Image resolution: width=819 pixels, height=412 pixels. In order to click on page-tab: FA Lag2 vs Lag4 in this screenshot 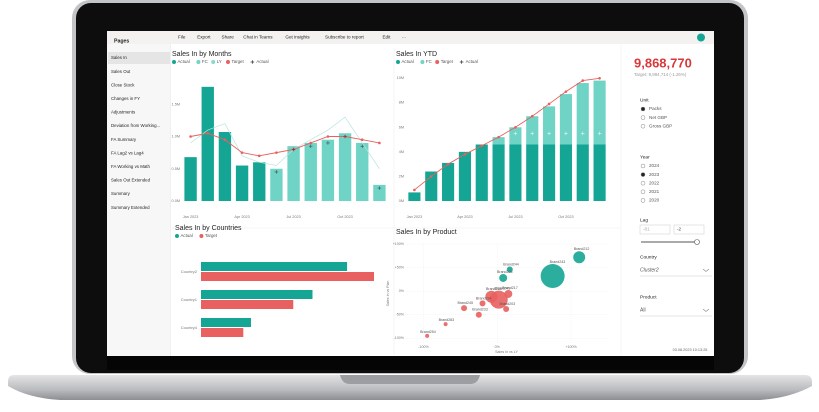, I will do `click(127, 152)`.